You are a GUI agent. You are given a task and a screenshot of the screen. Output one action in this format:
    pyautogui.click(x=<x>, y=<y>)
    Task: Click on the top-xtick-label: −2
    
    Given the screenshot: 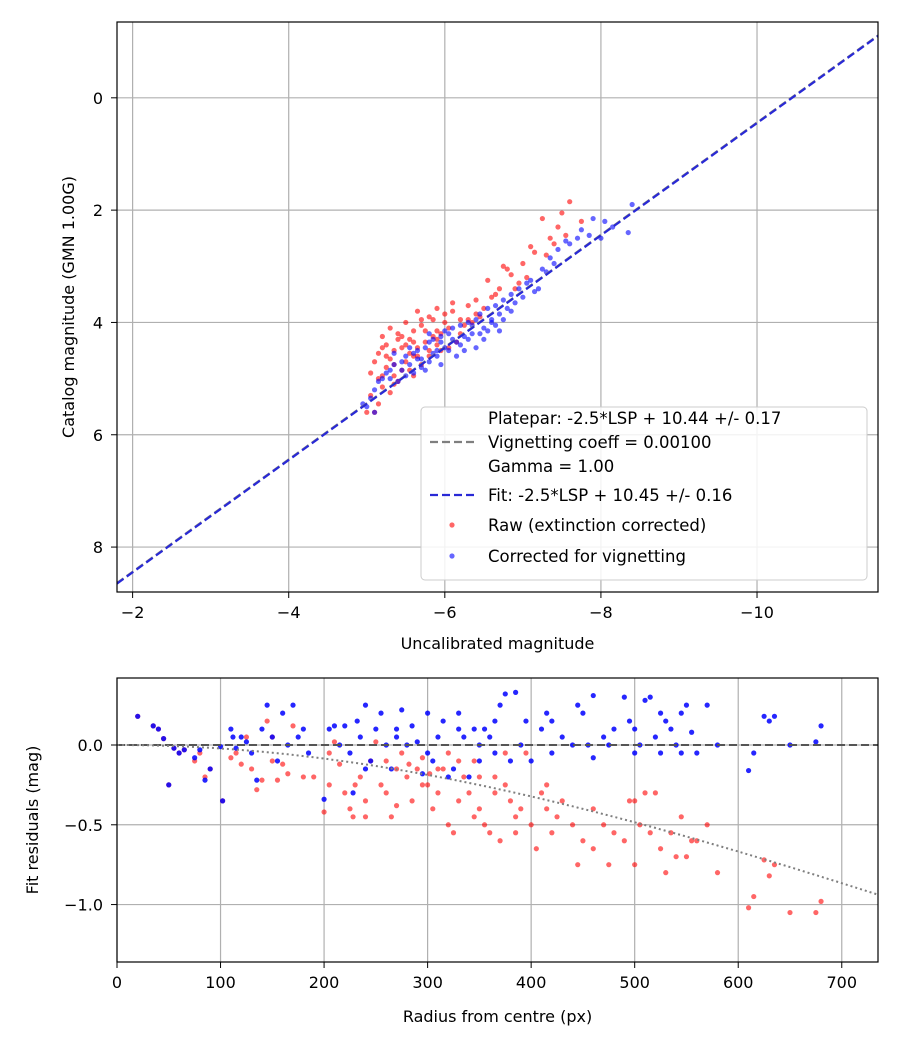 What is the action you would take?
    pyautogui.click(x=133, y=612)
    